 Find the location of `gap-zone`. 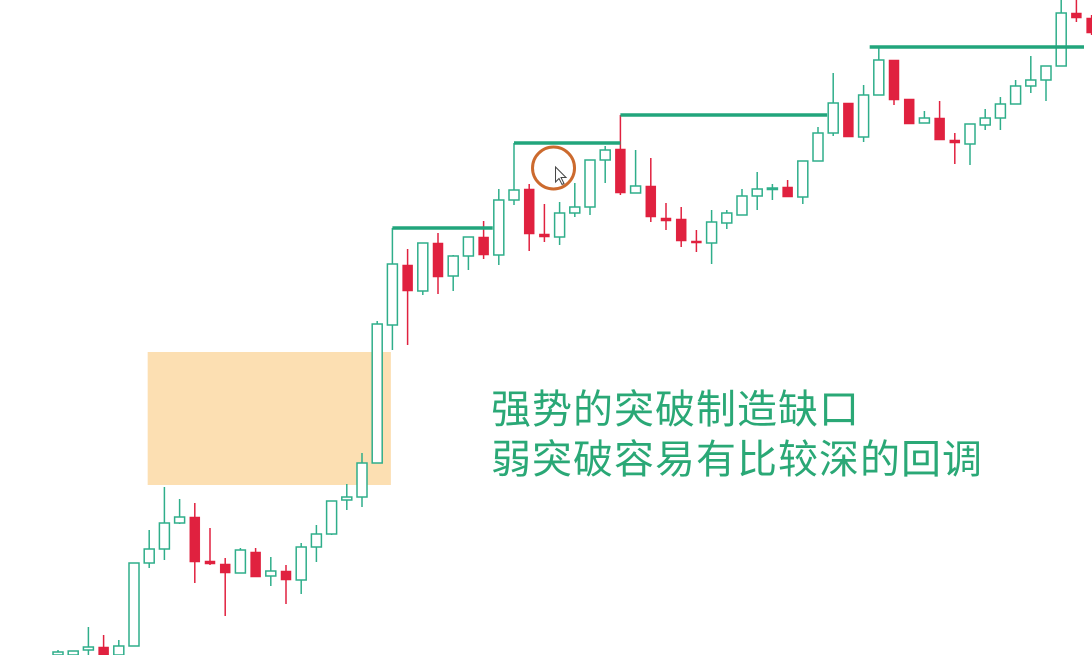

gap-zone is located at coordinates (269, 418).